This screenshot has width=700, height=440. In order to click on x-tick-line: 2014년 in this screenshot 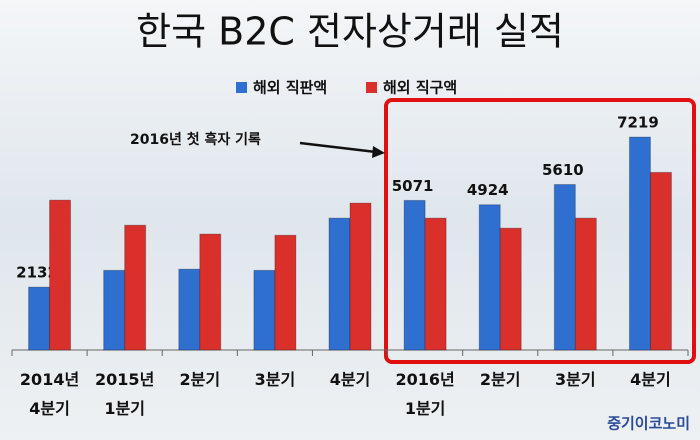, I will do `click(49, 379)`.